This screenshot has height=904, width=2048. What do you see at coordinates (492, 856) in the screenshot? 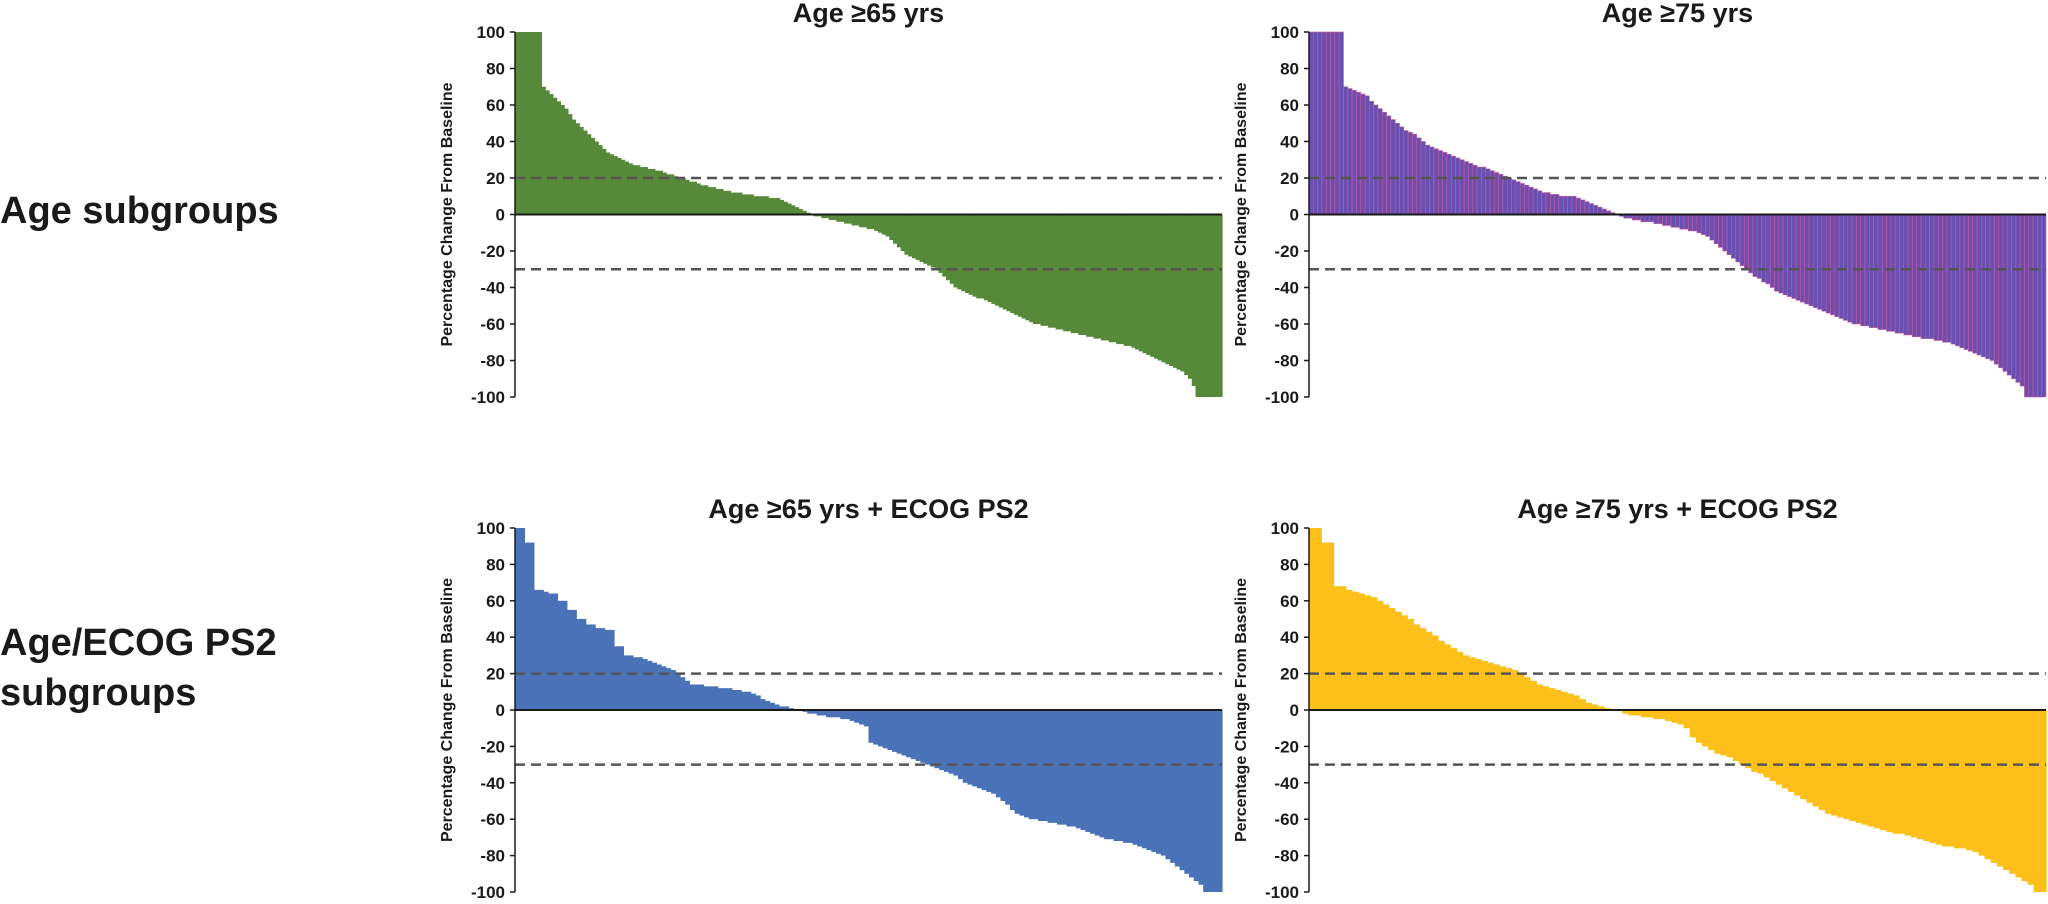
I see `y-tick-label: -80` at bounding box center [492, 856].